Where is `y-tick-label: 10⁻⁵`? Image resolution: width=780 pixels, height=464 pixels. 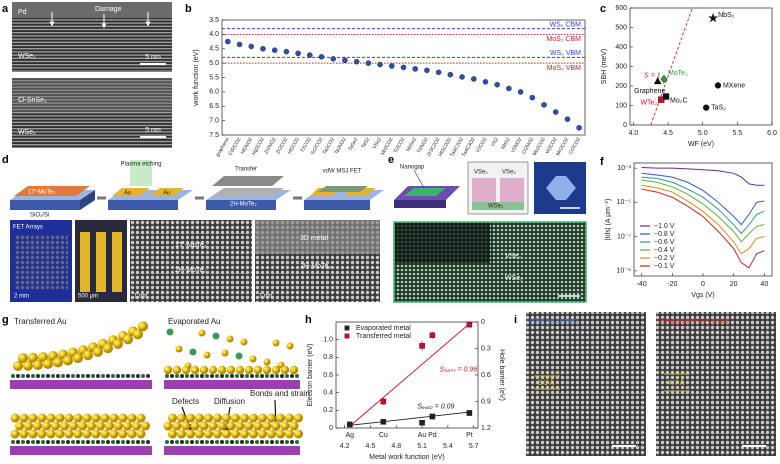 y-tick-label: 10⁻⁵ is located at coordinates (624, 202).